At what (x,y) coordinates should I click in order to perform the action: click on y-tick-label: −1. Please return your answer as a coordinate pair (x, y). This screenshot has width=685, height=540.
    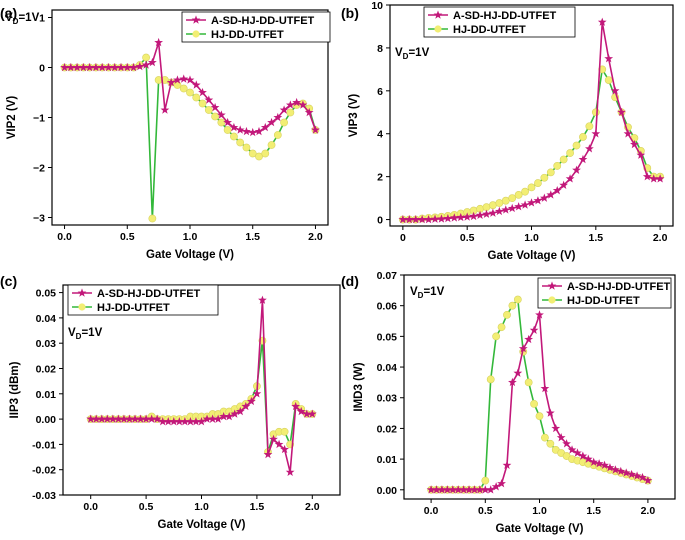
    Looking at the image, I should click on (39, 119).